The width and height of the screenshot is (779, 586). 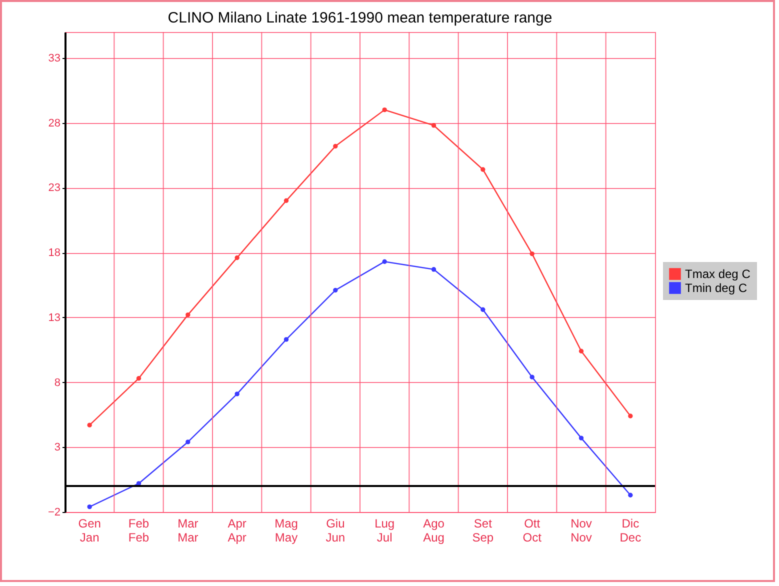 I want to click on x-tick-label: Ott Oct, so click(x=532, y=530).